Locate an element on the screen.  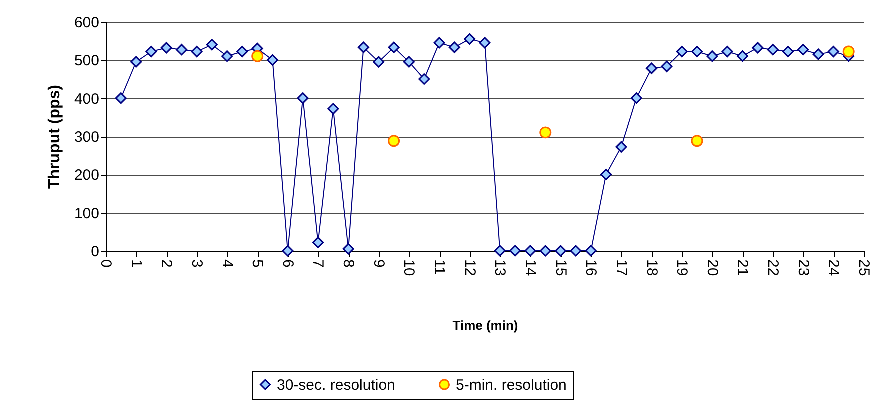
x-tick-label: 20 is located at coordinates (712, 268).